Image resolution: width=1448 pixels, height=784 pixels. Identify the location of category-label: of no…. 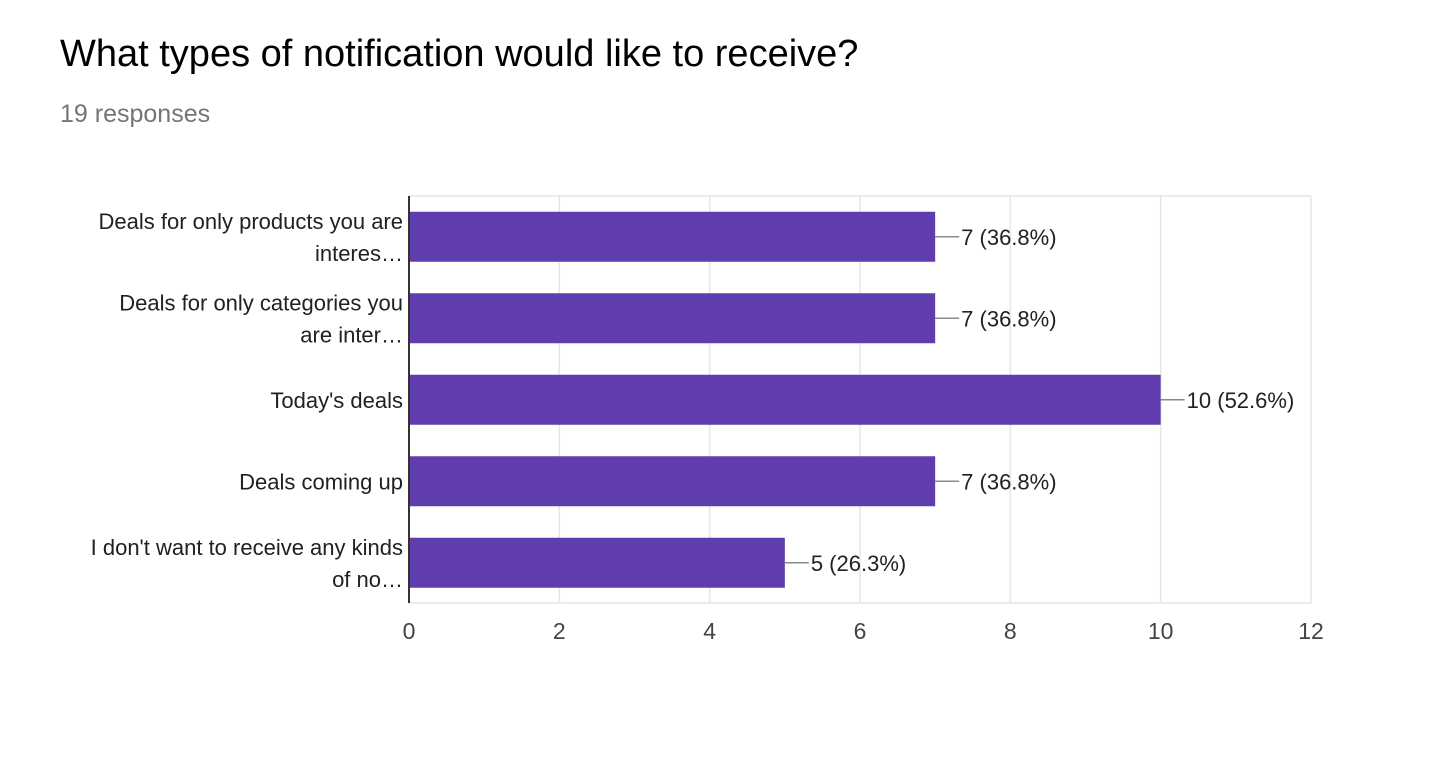
(367, 579).